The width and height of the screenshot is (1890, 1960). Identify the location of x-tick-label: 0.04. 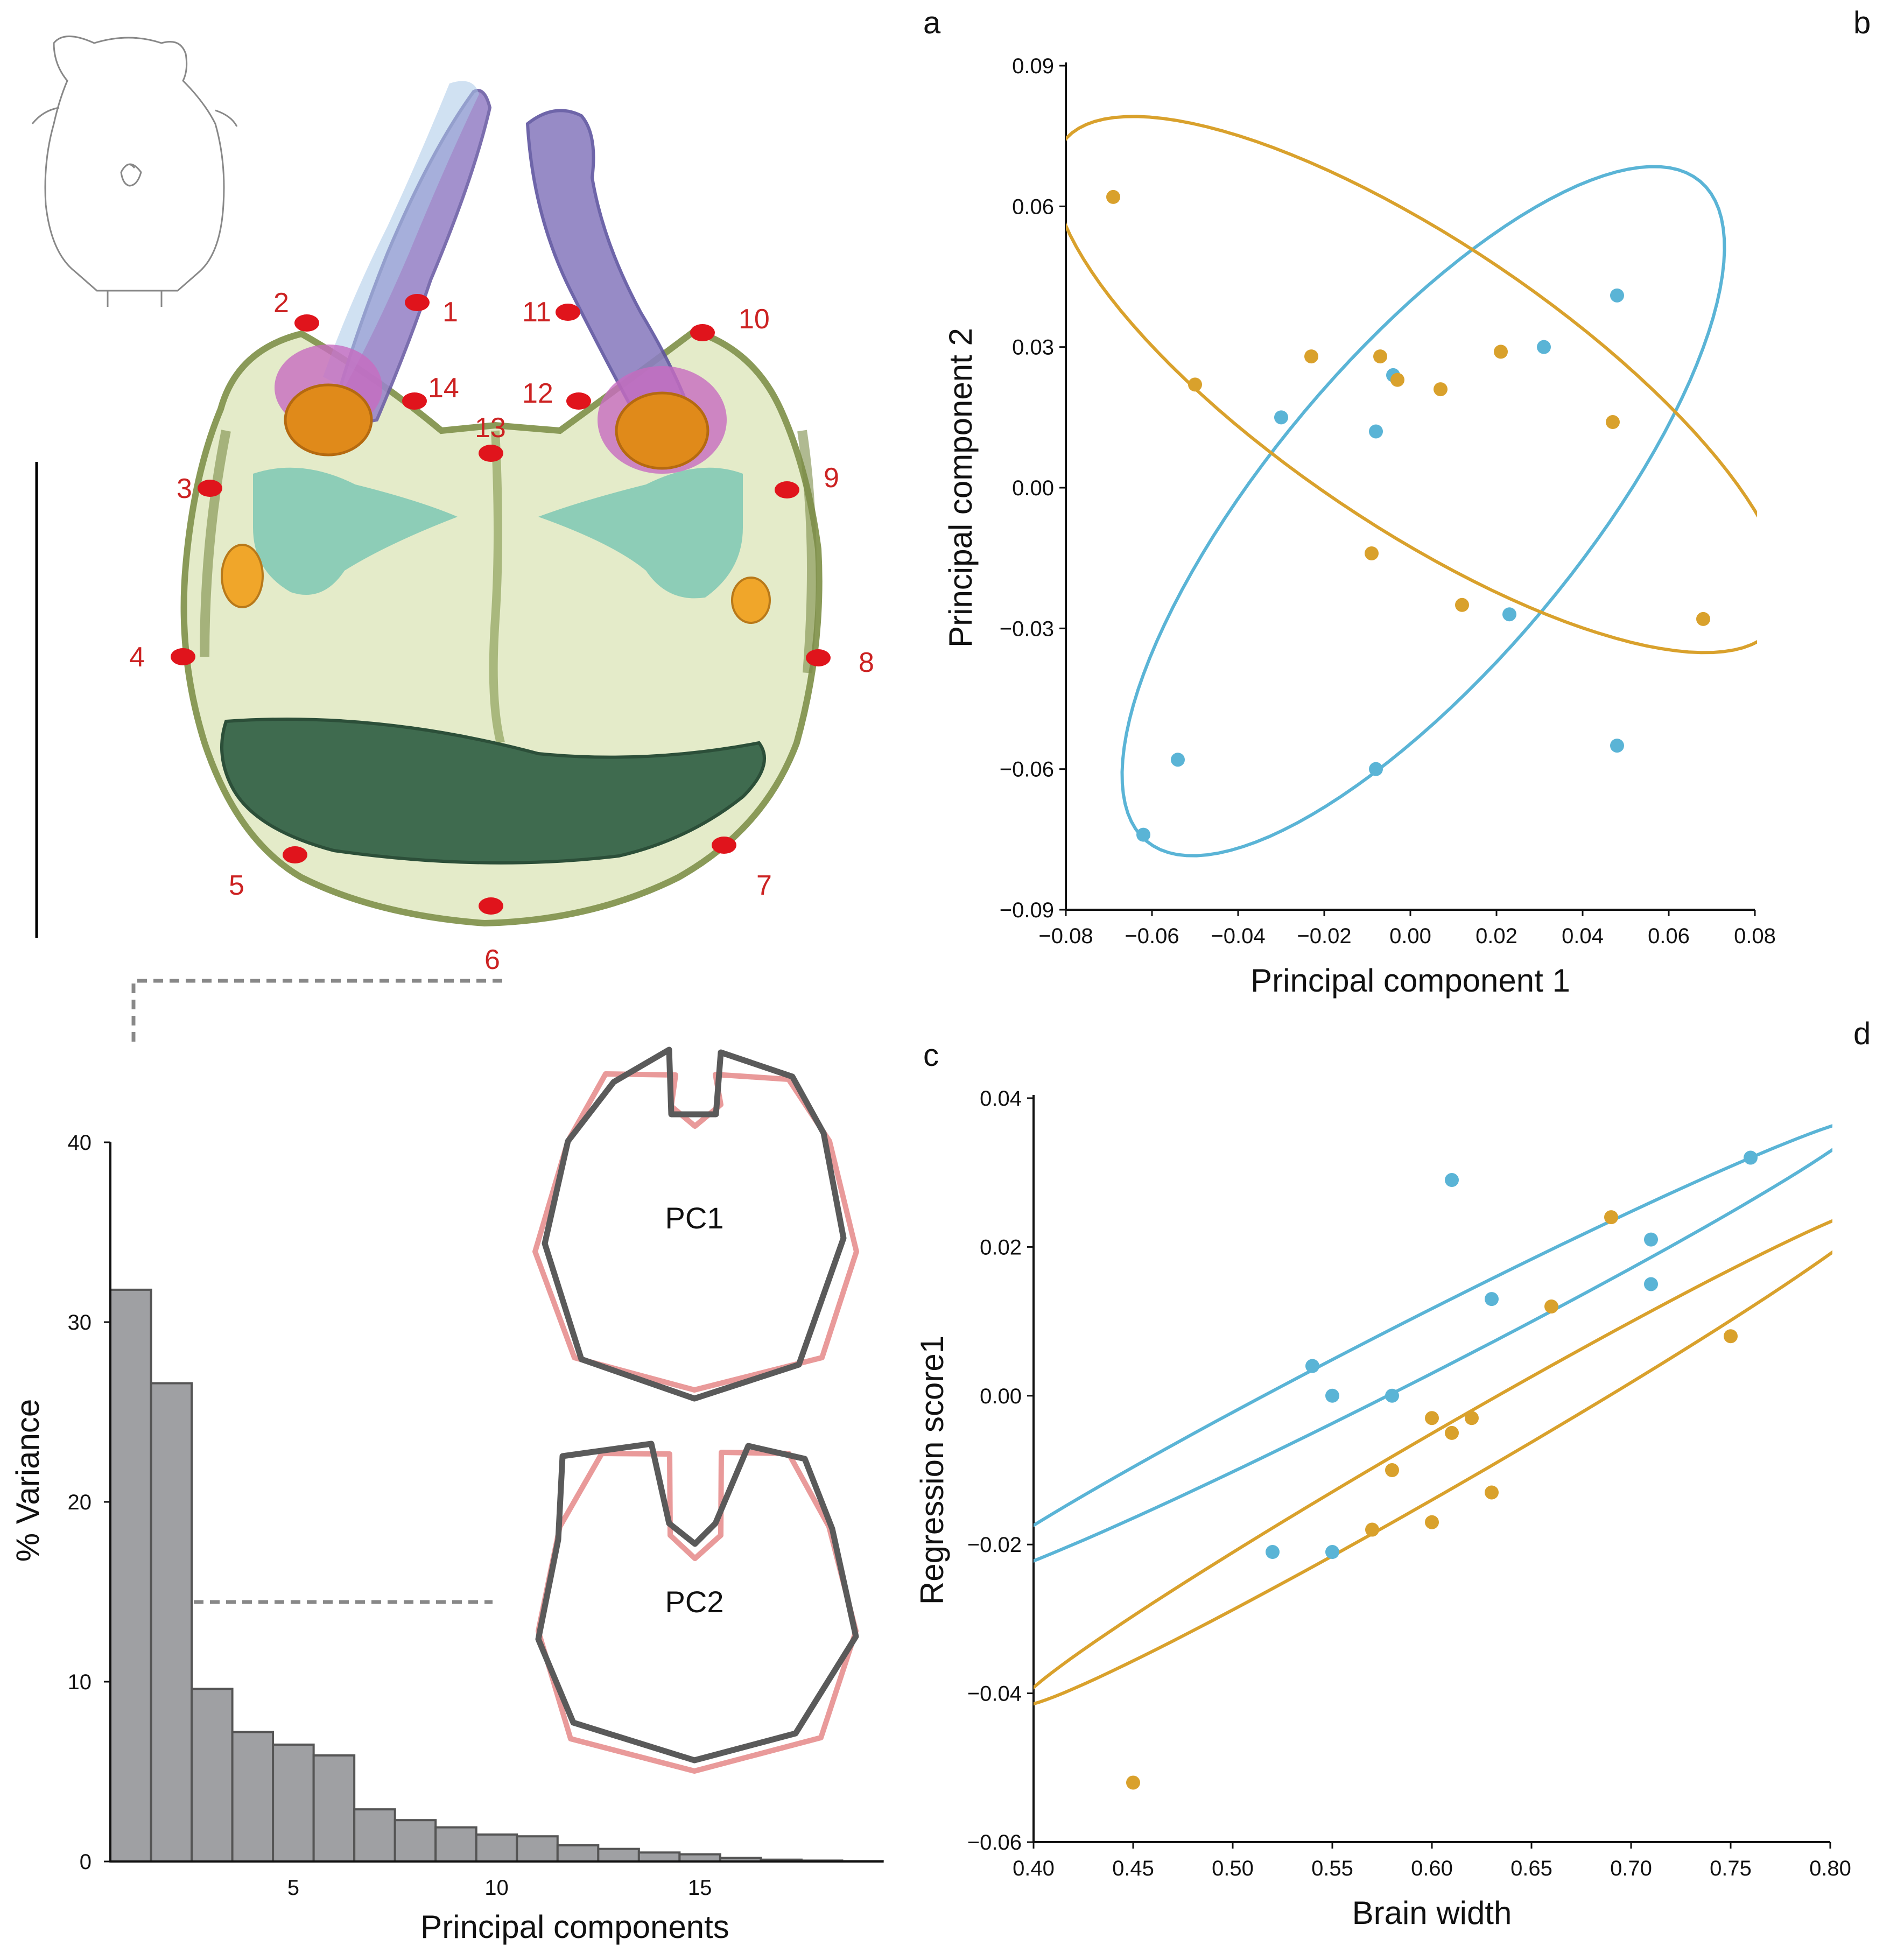
(1583, 936).